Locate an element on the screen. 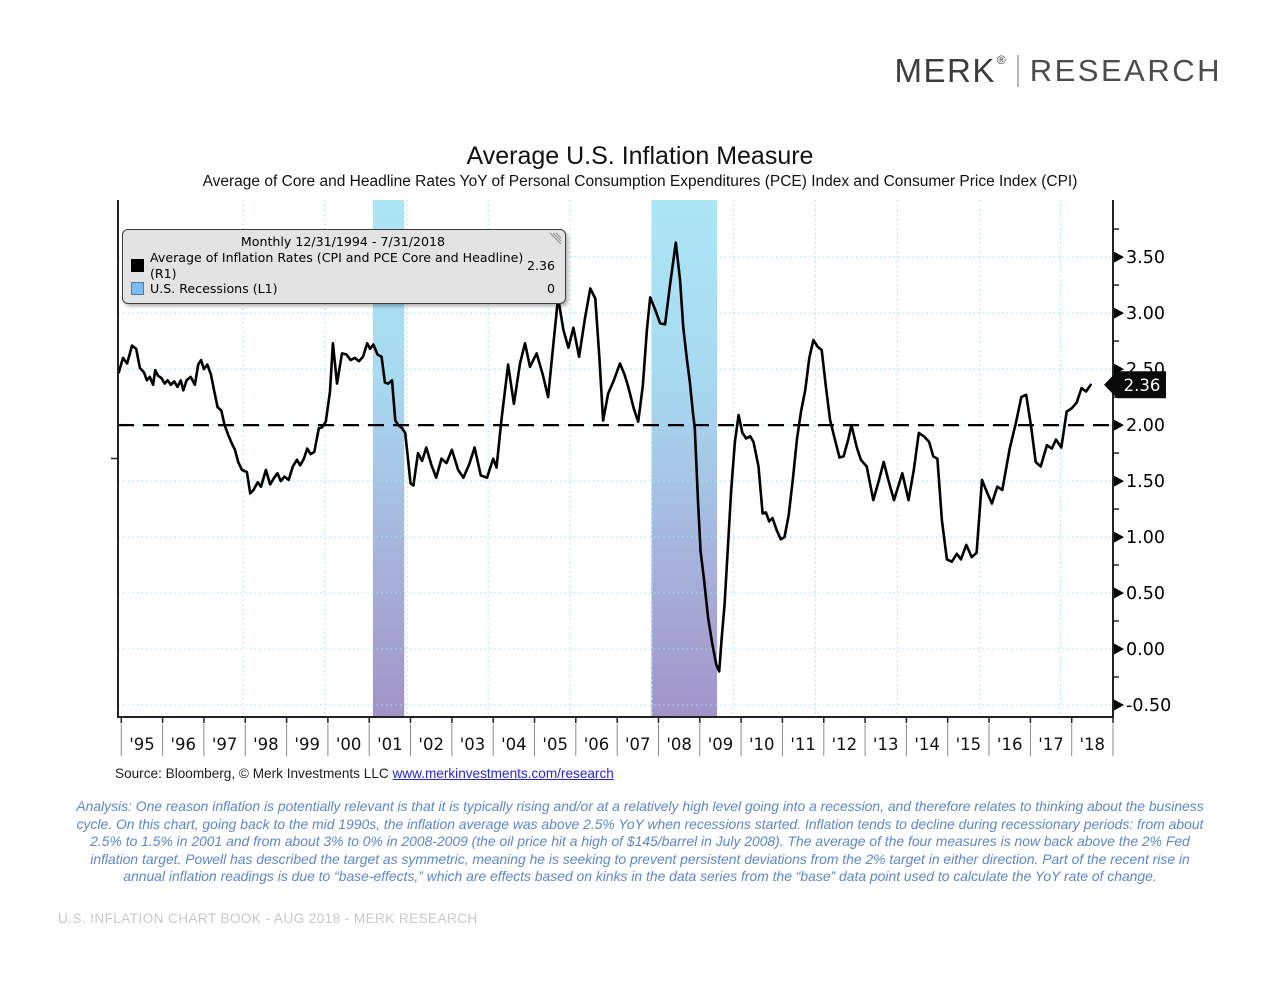 The image size is (1280, 989). svg-text: -0.50 is located at coordinates (1148, 706).